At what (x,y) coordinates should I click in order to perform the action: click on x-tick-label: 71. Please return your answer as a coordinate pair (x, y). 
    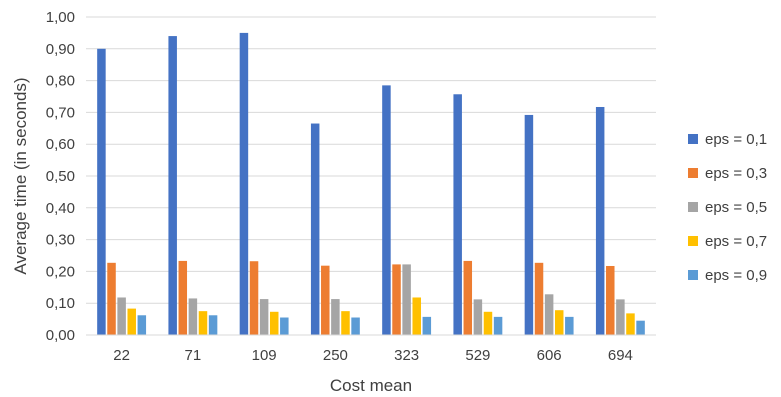
    Looking at the image, I should click on (193, 355).